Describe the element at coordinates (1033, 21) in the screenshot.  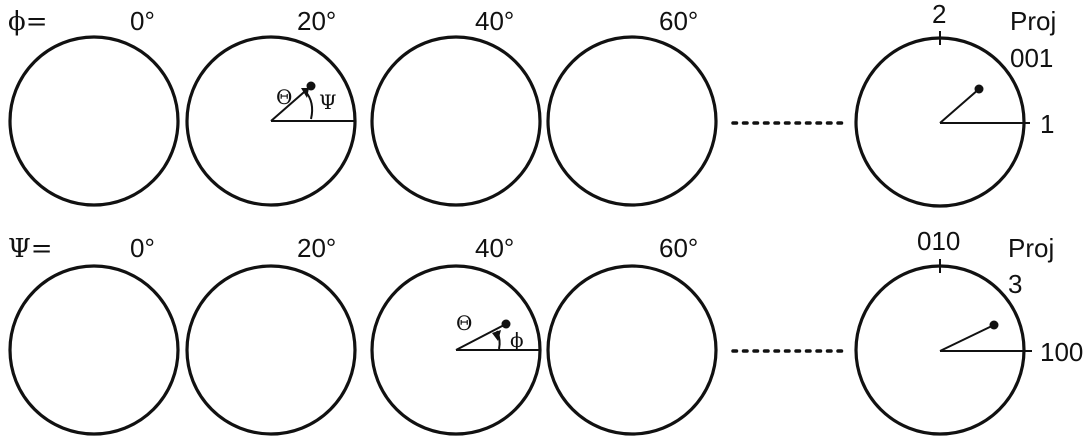
I see `row-phi-projection-title-line1: Proj` at that location.